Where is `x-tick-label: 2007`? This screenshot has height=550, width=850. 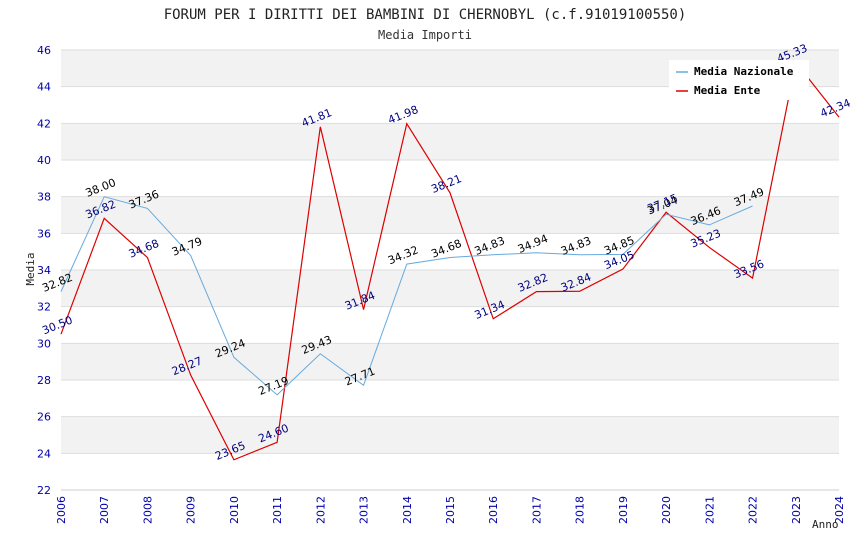 x-tick-label: 2007 is located at coordinates (104, 510).